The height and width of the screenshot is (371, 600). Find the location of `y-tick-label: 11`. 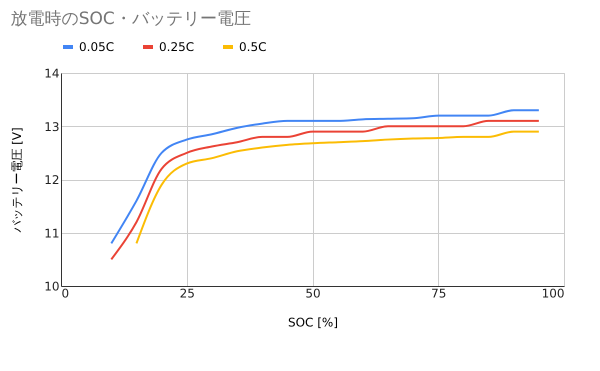

y-tick-label: 11 is located at coordinates (52, 233).